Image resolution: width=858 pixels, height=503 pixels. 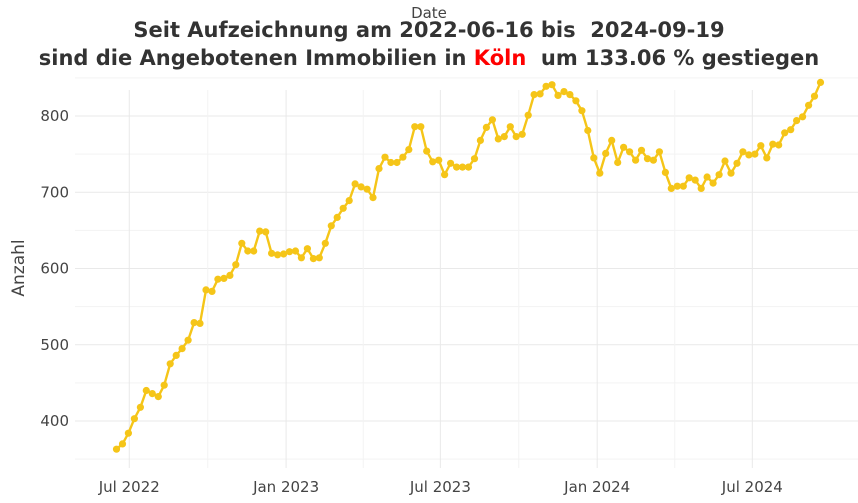 What do you see at coordinates (500, 58) in the screenshot?
I see `city-name: Köln` at bounding box center [500, 58].